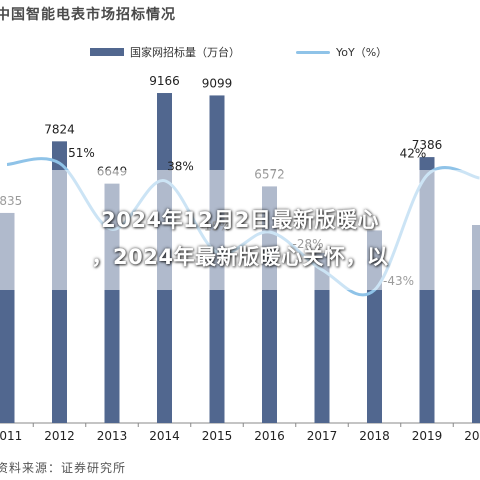 Image resolution: width=480 pixels, height=480 pixels. What do you see at coordinates (240, 220) in the screenshot?
I see `overlay-text-line-1: 2024年12月2日最新版暖心` at bounding box center [240, 220].